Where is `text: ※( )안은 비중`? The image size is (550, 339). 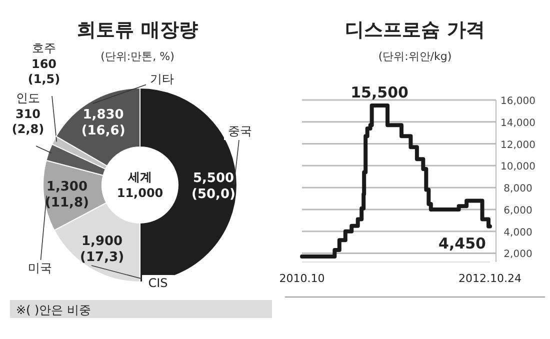
text: ※( )안은 비중 is located at coordinates (54, 310).